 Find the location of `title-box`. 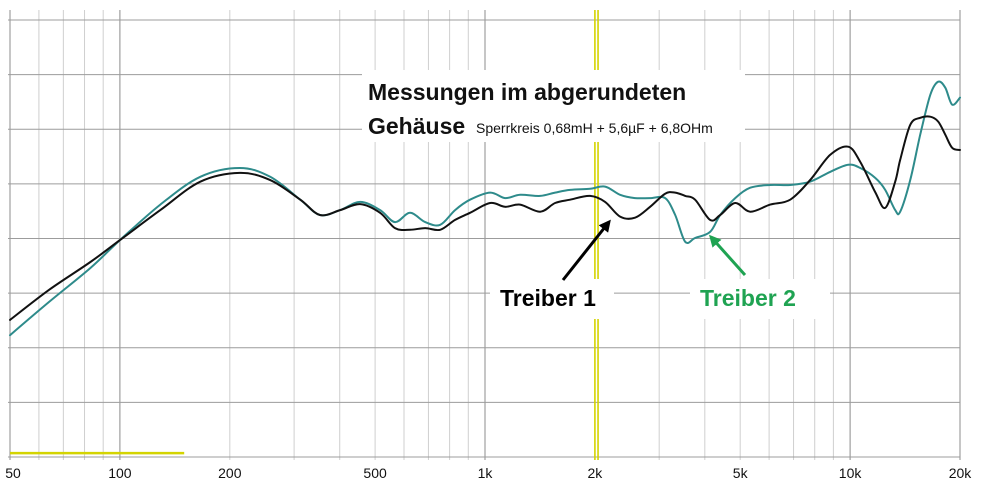

title-box is located at coordinates (553, 106).